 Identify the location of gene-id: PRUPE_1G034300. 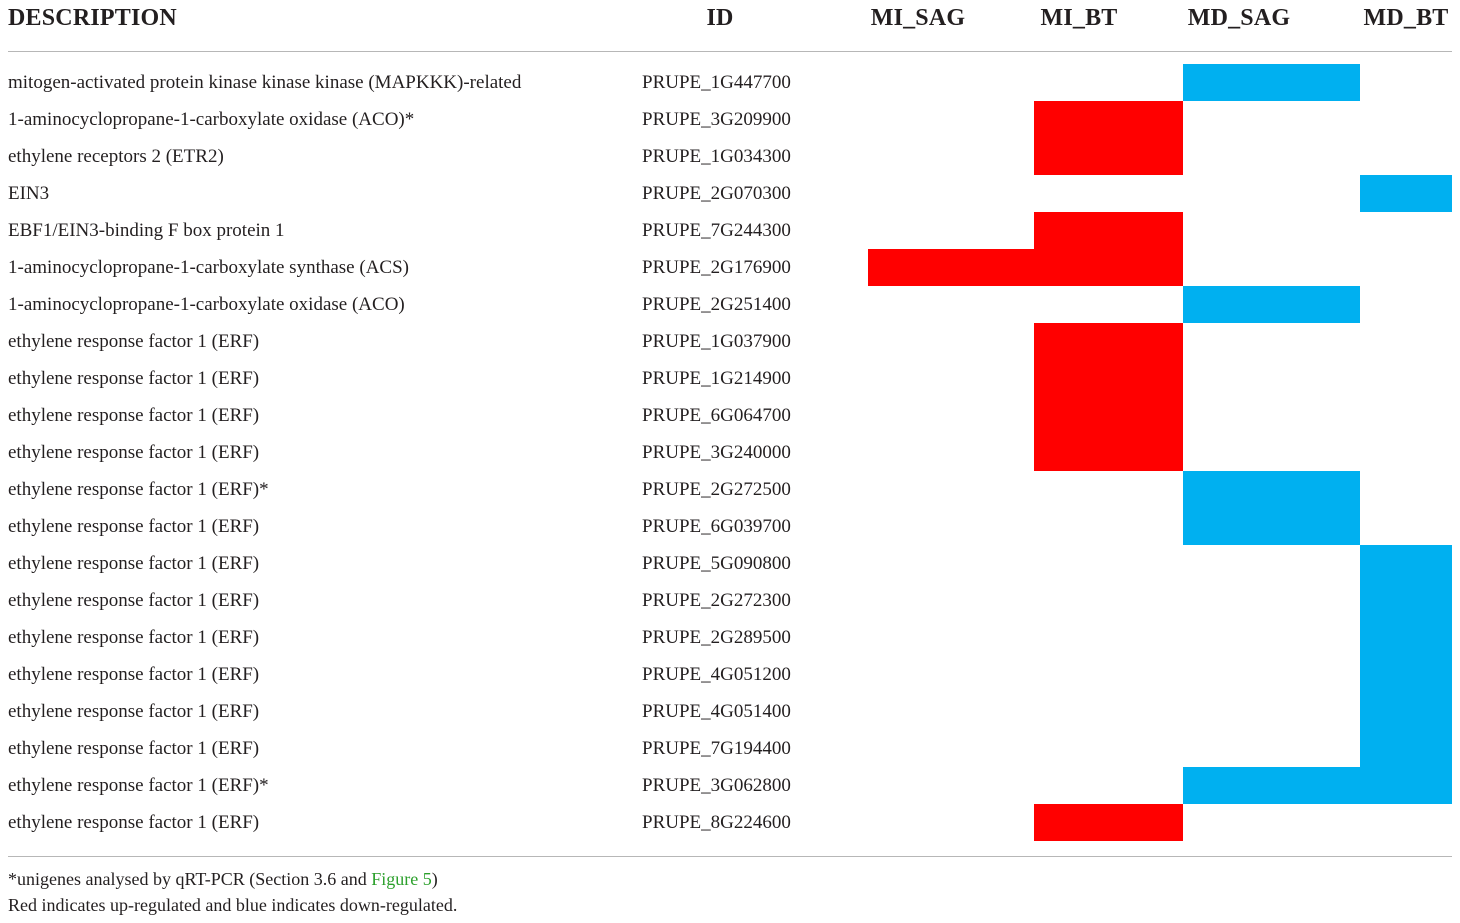
(716, 156).